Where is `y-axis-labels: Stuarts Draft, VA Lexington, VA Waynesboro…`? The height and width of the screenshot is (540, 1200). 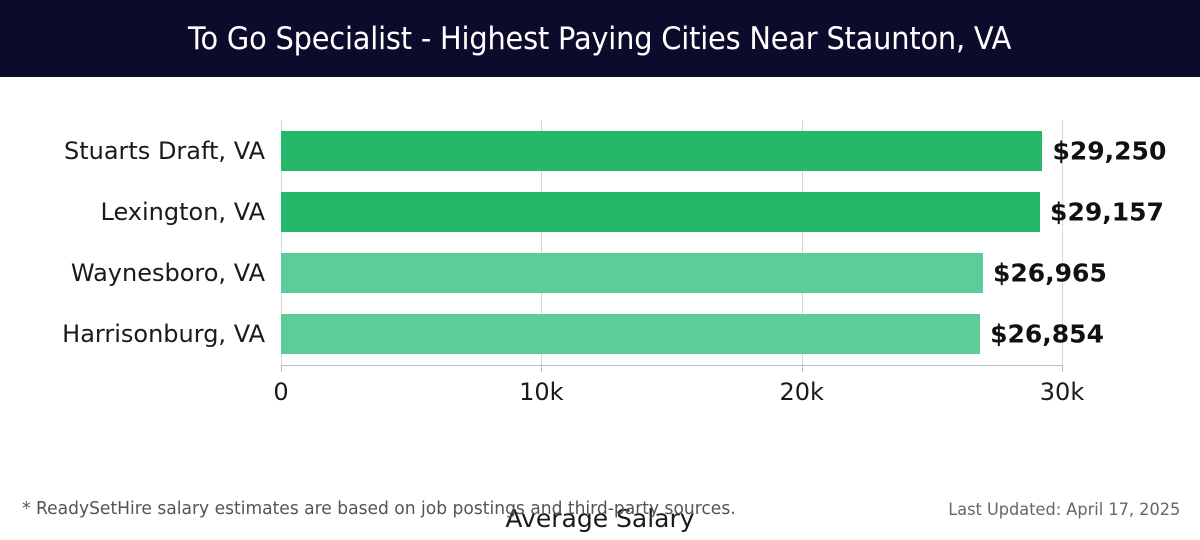
y-axis-labels: Stuarts Draft, VA Lexington, VA Waynesboro… is located at coordinates (132, 242).